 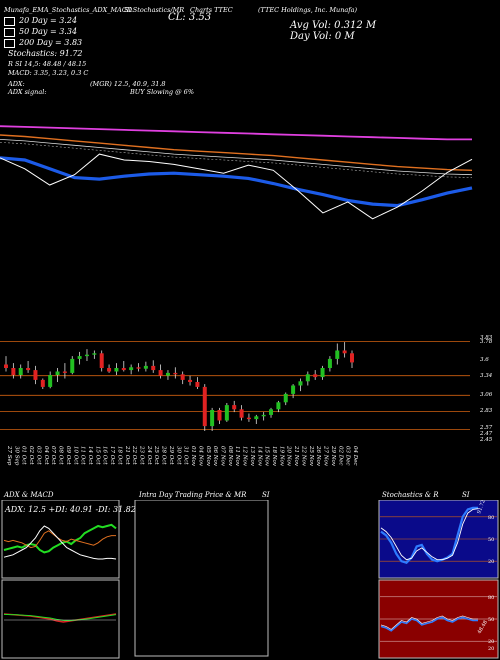 What do you see at coordinates (53, 455) in the screenshot?
I see `price-date-label: 07 Oct` at bounding box center [53, 455].